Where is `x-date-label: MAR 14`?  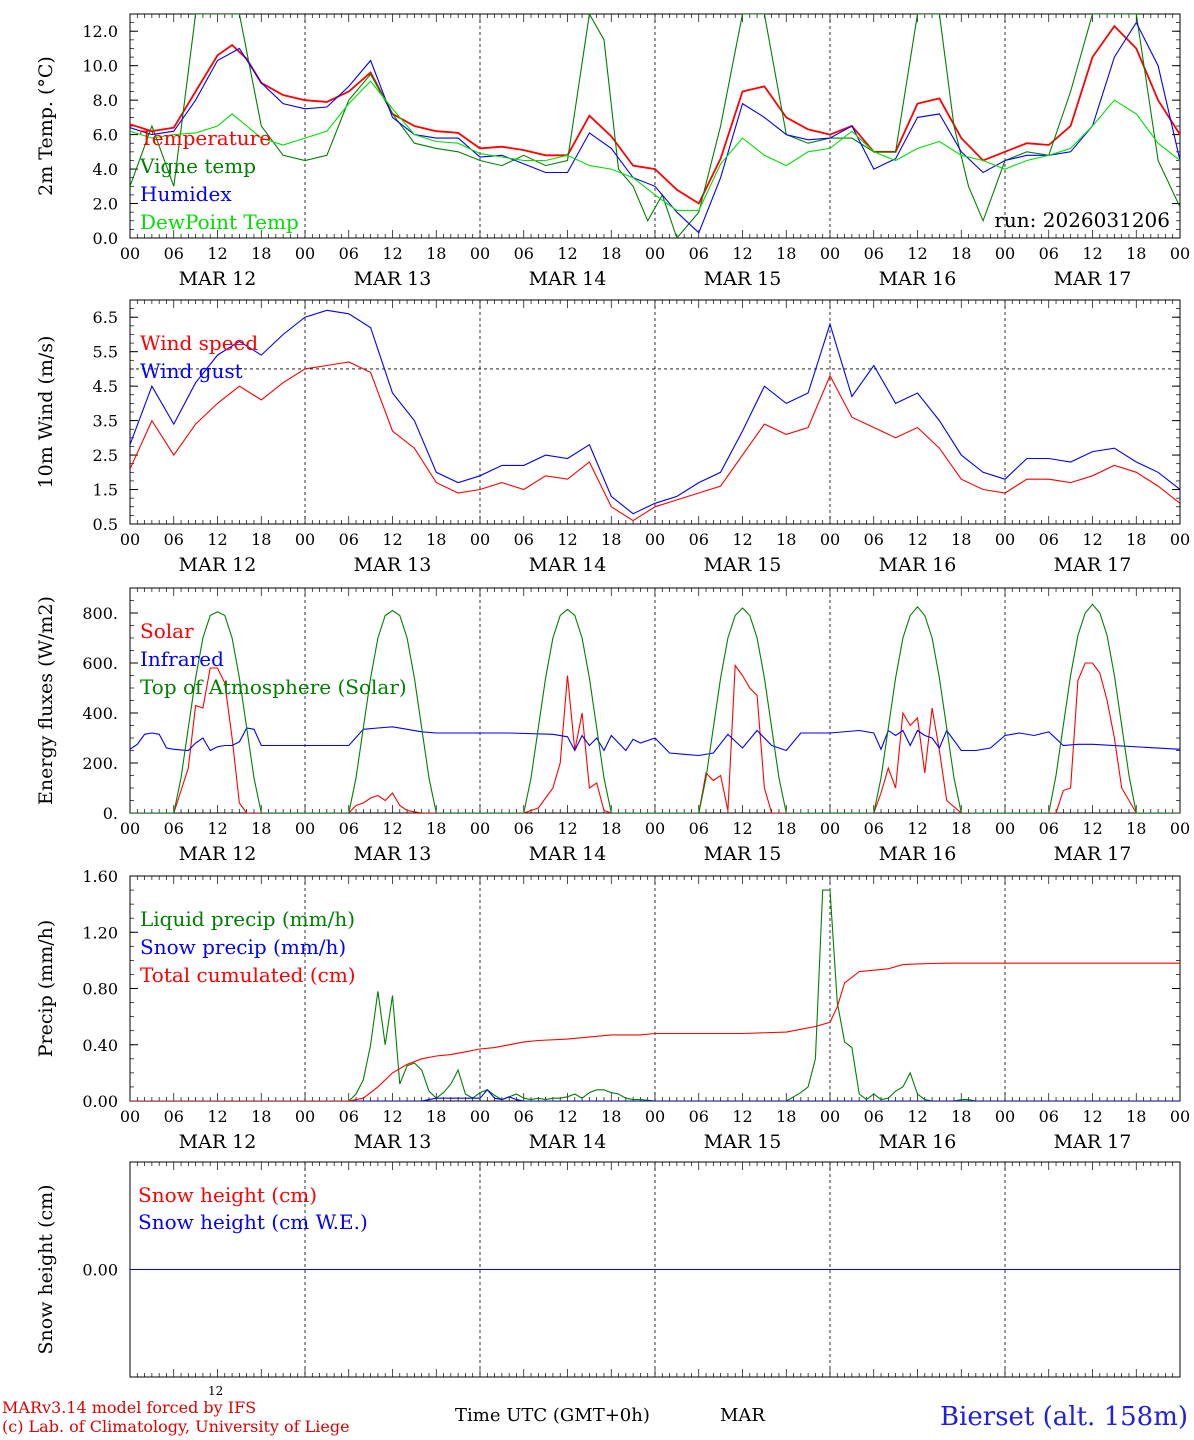 x-date-label: MAR 14 is located at coordinates (568, 1142).